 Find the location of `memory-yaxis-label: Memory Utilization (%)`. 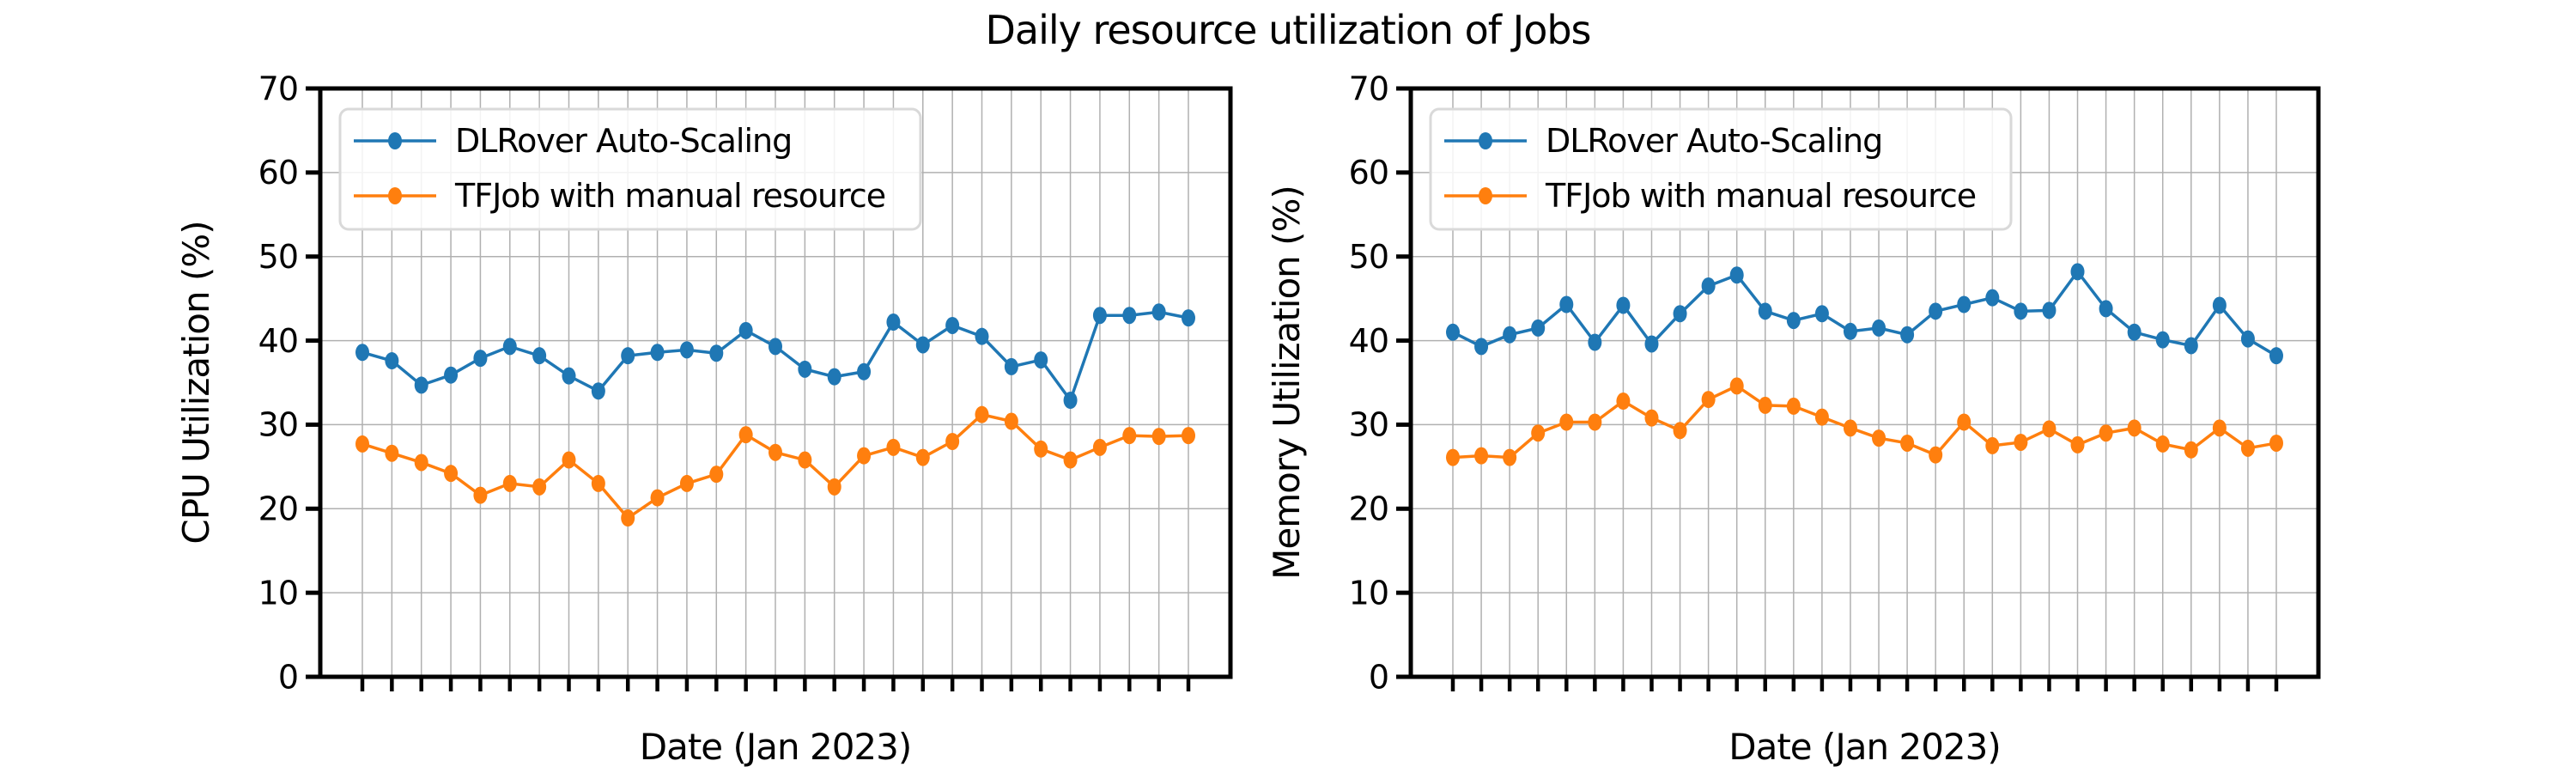

memory-yaxis-label: Memory Utilization (%) is located at coordinates (1287, 383).